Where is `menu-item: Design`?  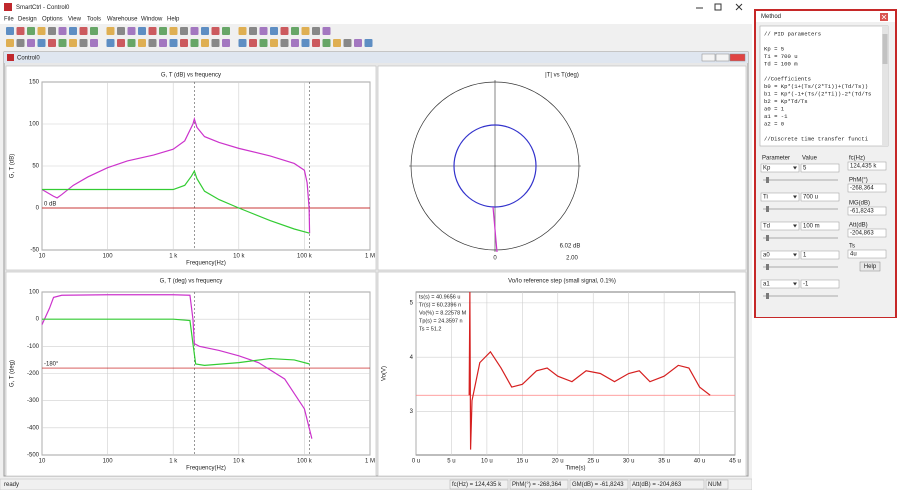 menu-item: Design is located at coordinates (27, 20).